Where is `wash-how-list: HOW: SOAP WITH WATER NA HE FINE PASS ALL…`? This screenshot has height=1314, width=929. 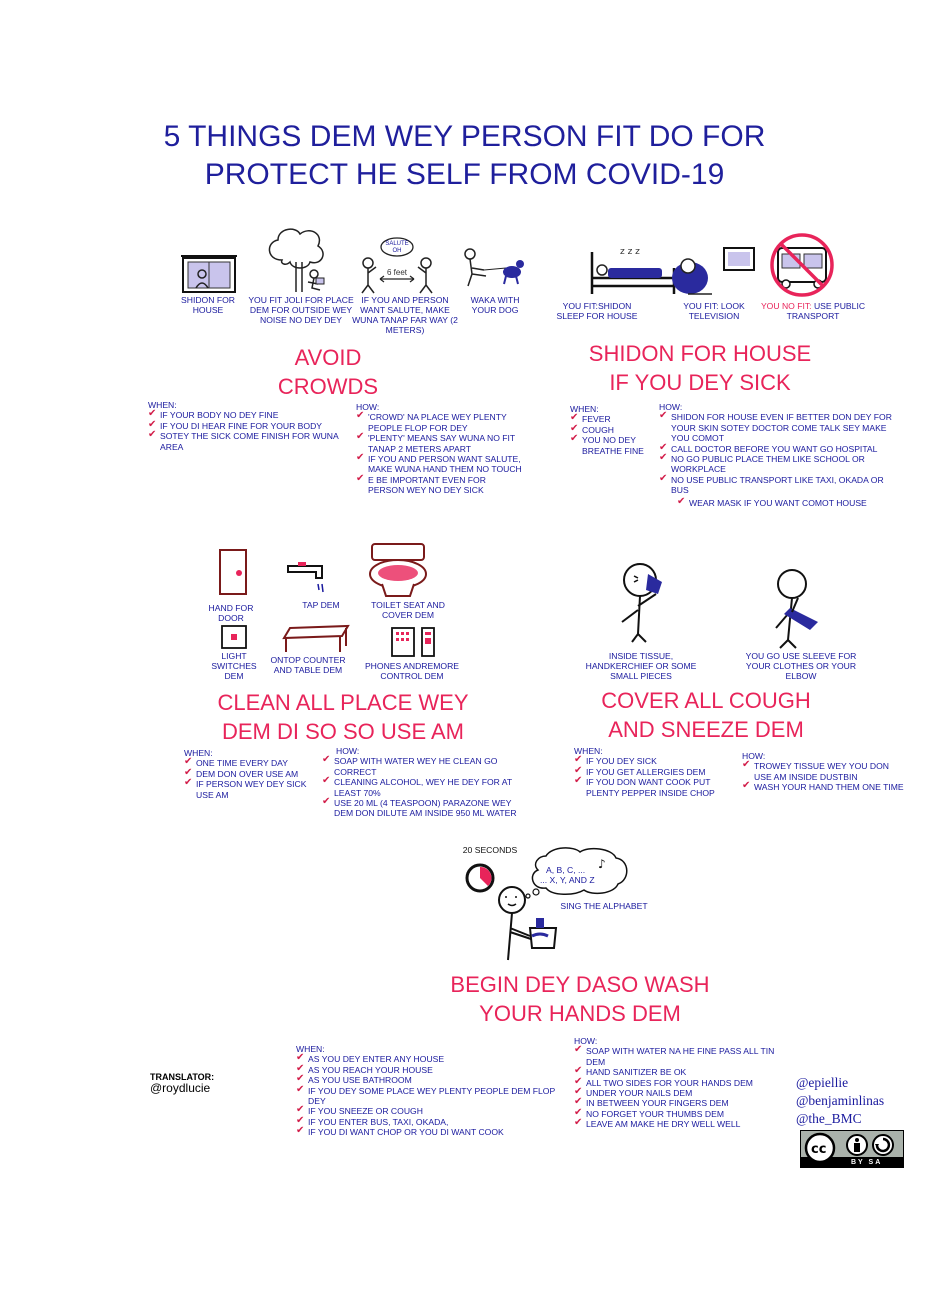
wash-how-list: HOW: SOAP WITH WATER NA HE FINE PASS ALL… is located at coordinates (679, 1083).